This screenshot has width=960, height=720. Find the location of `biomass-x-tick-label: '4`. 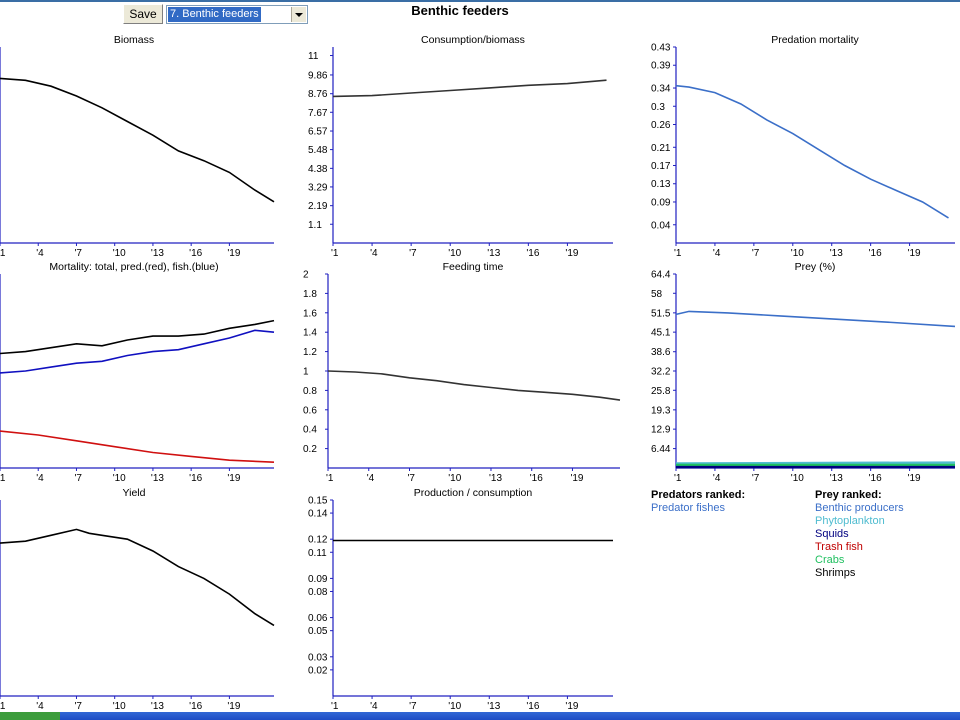

biomass-x-tick-label: '4 is located at coordinates (40, 253).